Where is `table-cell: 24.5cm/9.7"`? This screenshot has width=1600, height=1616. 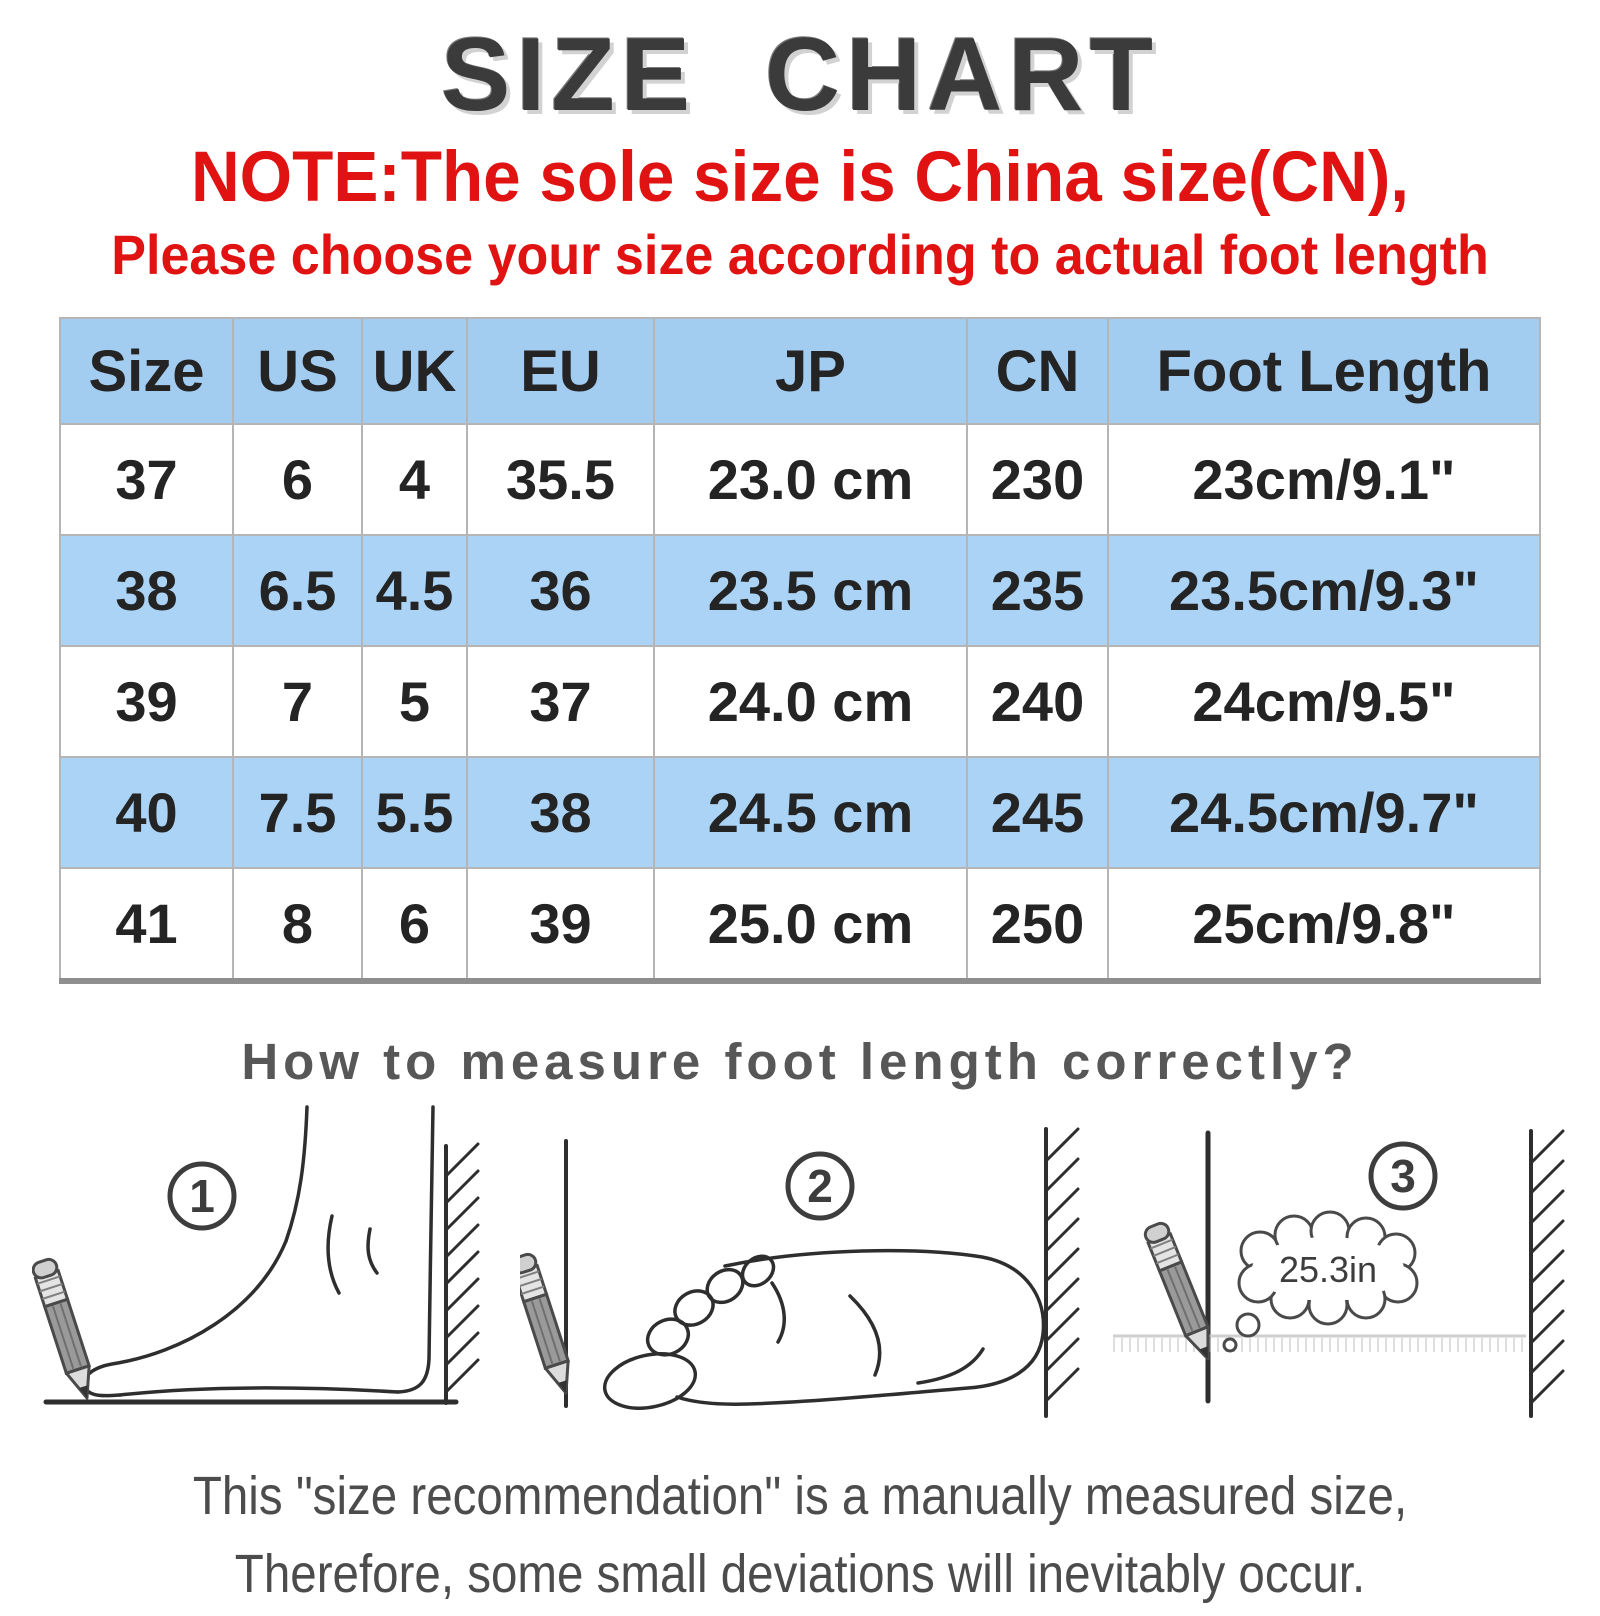
table-cell: 24.5cm/9.7" is located at coordinates (1324, 812).